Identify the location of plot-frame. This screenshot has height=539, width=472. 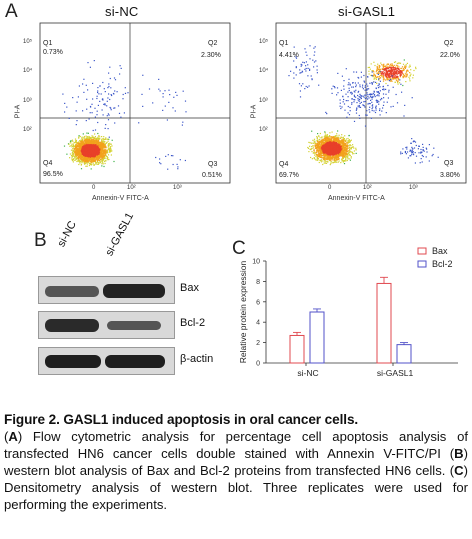
(371, 103).